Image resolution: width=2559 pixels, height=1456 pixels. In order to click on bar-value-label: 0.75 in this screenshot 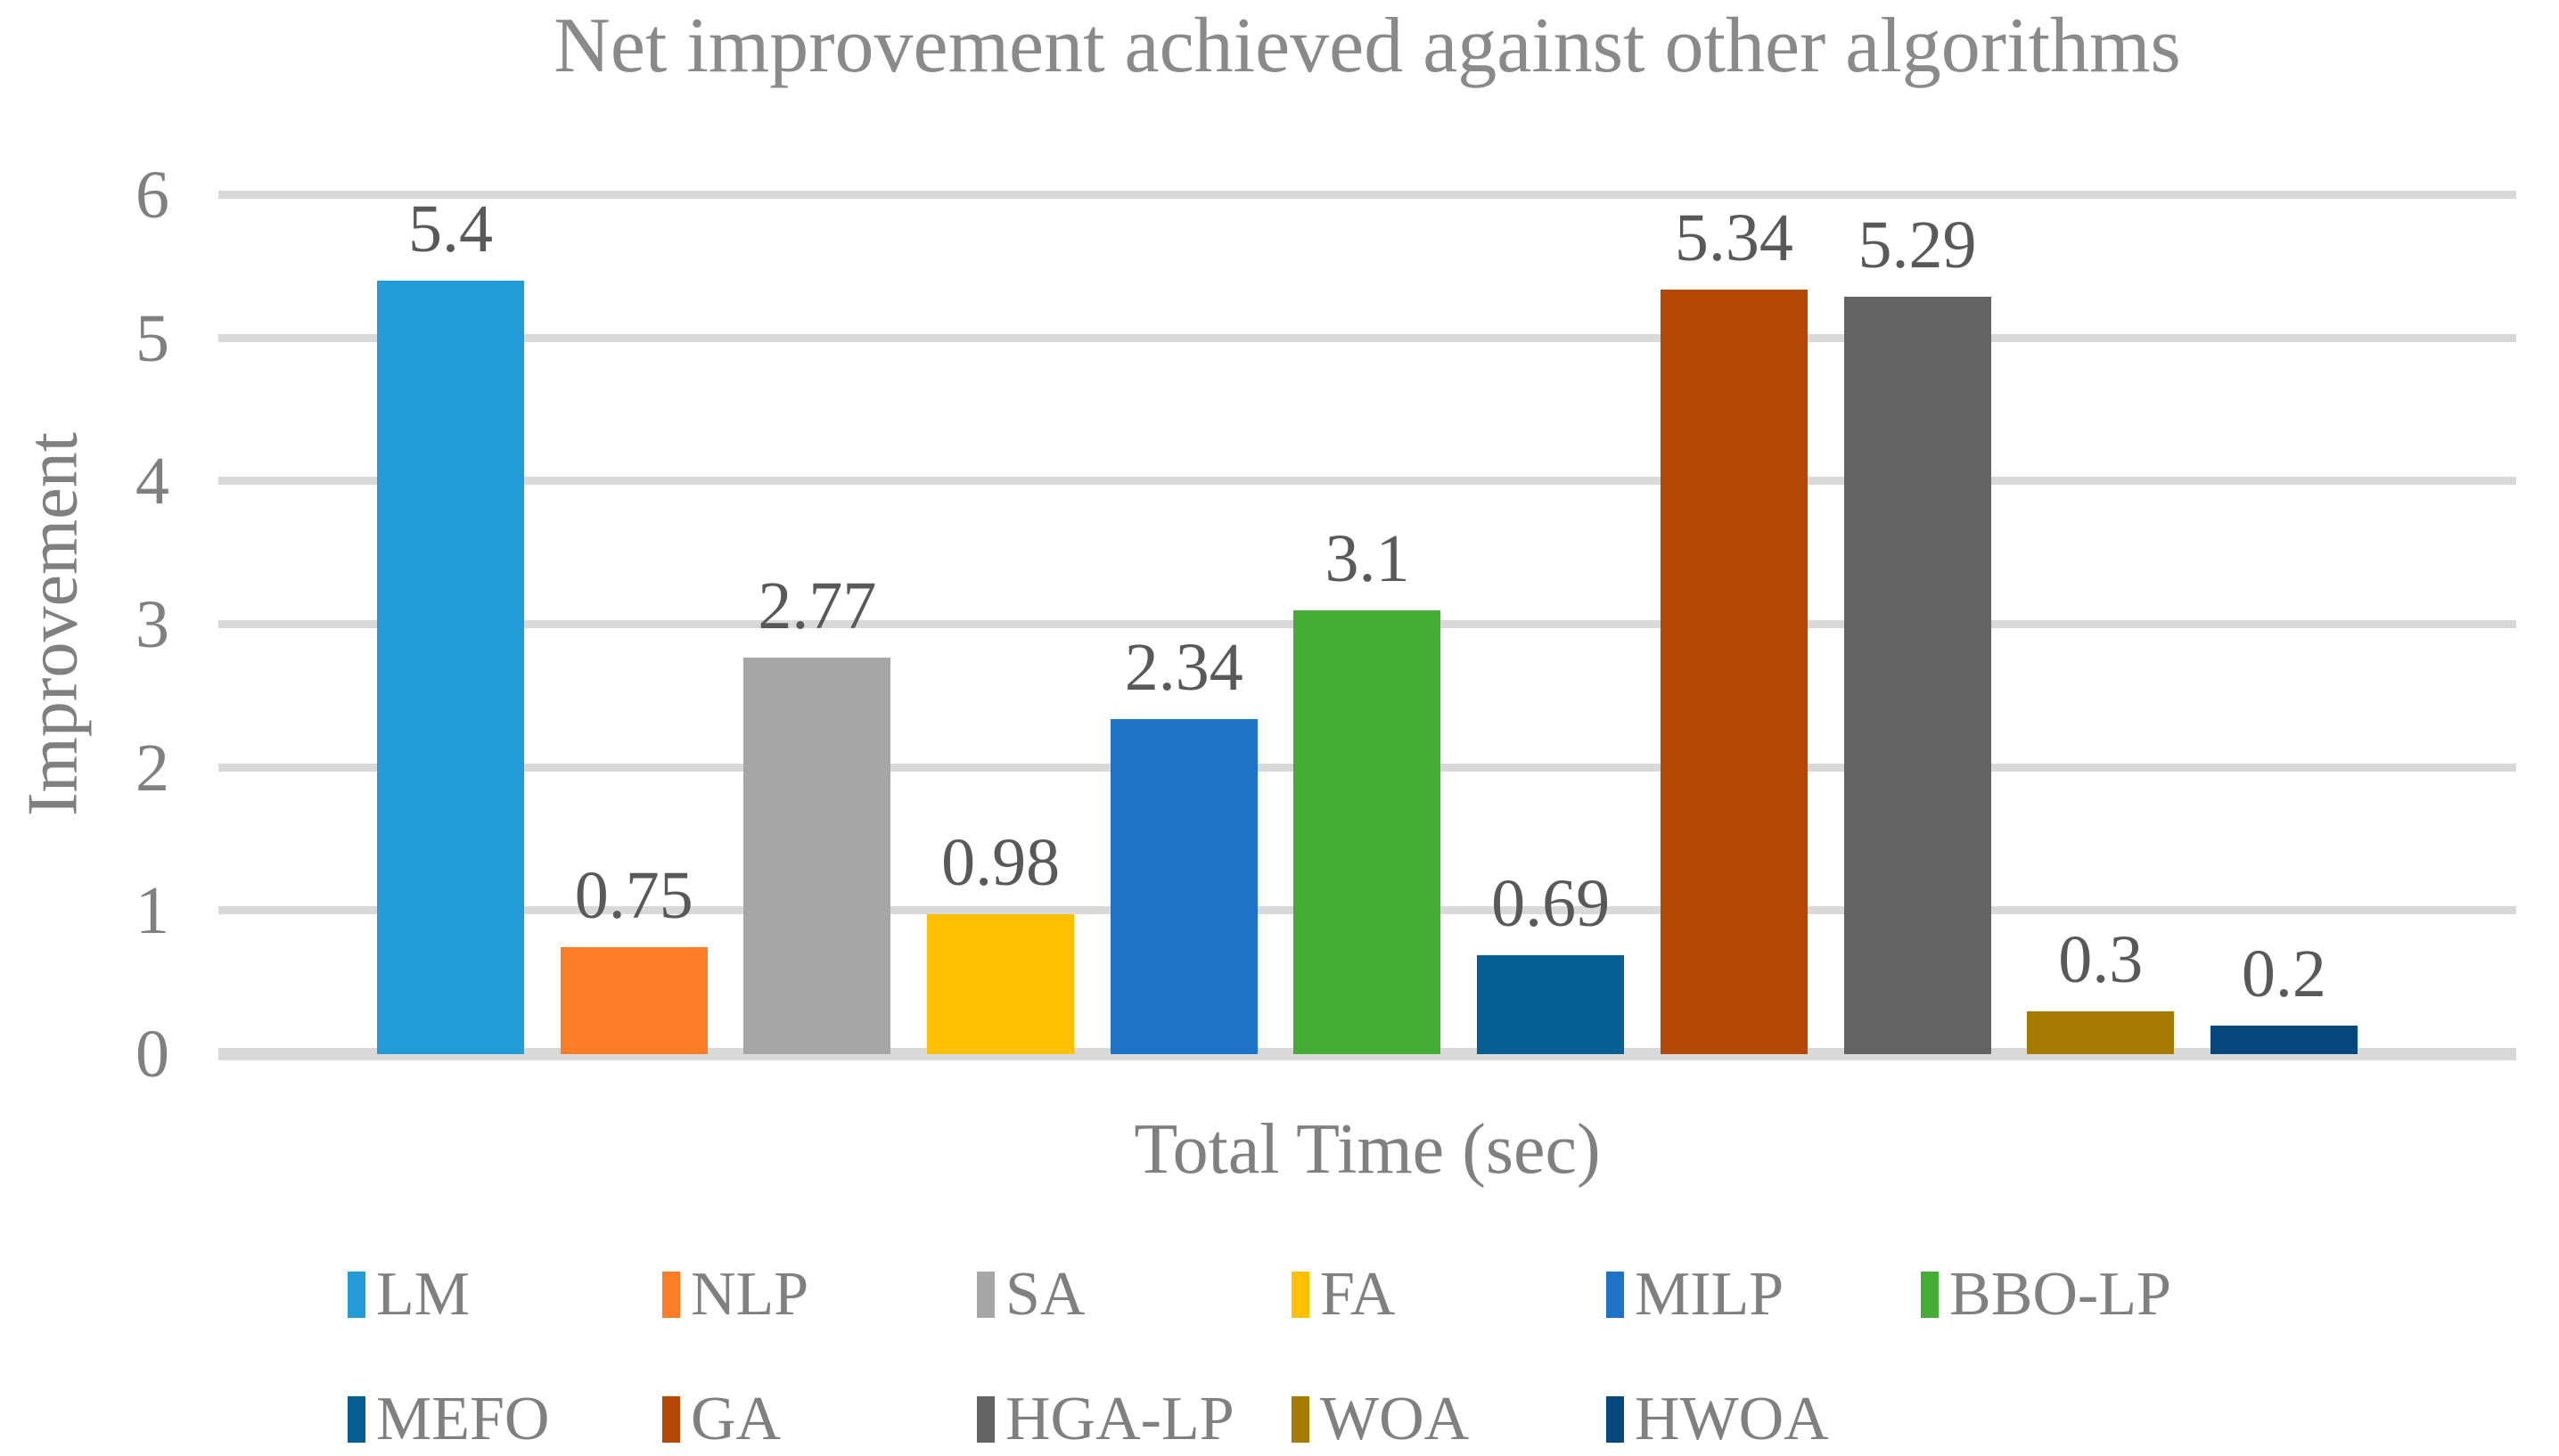, I will do `click(633, 895)`.